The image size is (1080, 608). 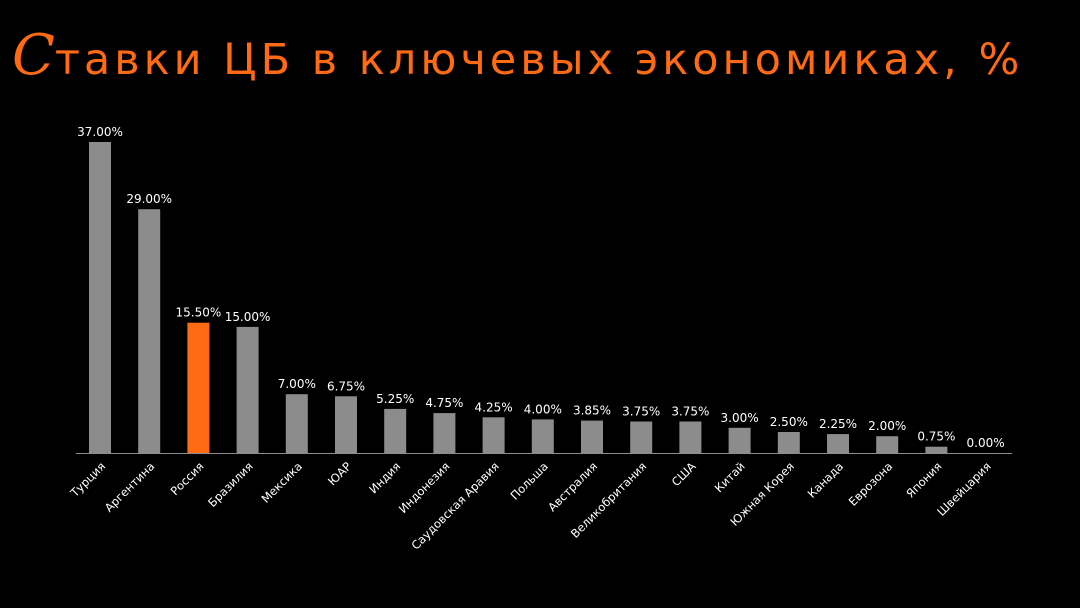 What do you see at coordinates (187, 478) in the screenshot?
I see `category-label-3: Россия` at bounding box center [187, 478].